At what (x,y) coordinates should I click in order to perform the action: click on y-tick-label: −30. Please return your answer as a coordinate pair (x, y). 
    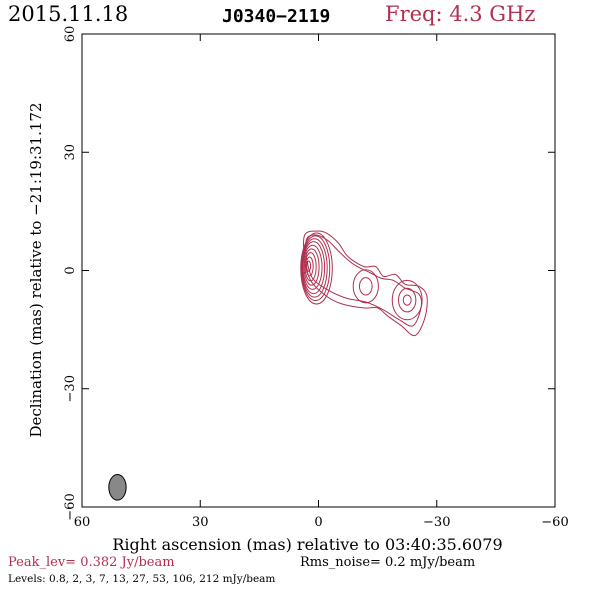
    Looking at the image, I should click on (70, 388).